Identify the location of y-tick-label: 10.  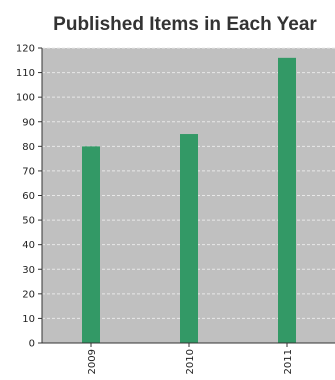
(28, 319).